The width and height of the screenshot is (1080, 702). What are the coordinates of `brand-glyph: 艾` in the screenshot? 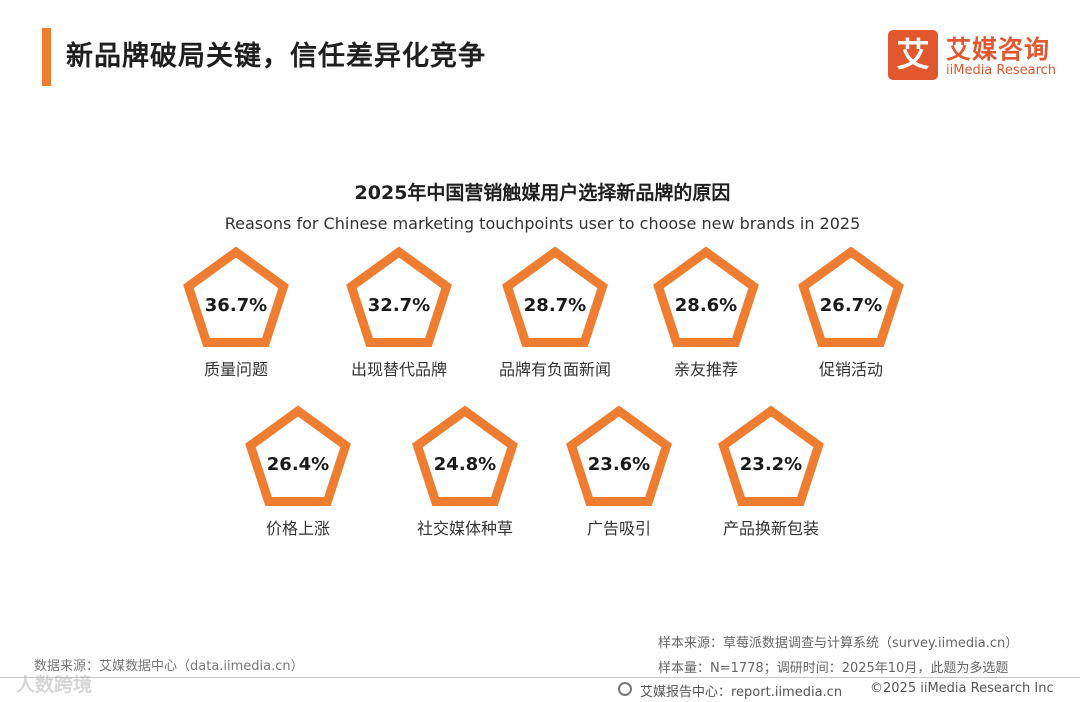 It's located at (913, 54).